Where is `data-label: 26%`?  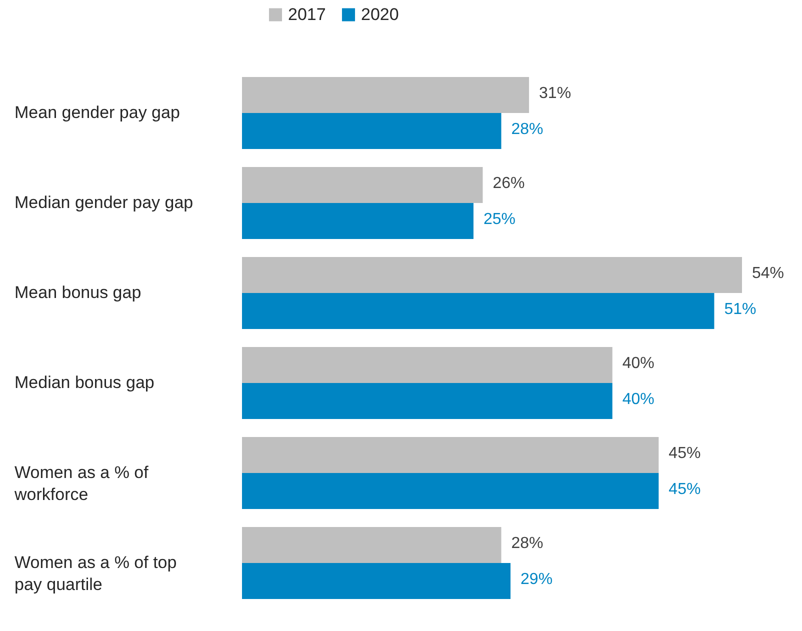 data-label: 26% is located at coordinates (508, 183).